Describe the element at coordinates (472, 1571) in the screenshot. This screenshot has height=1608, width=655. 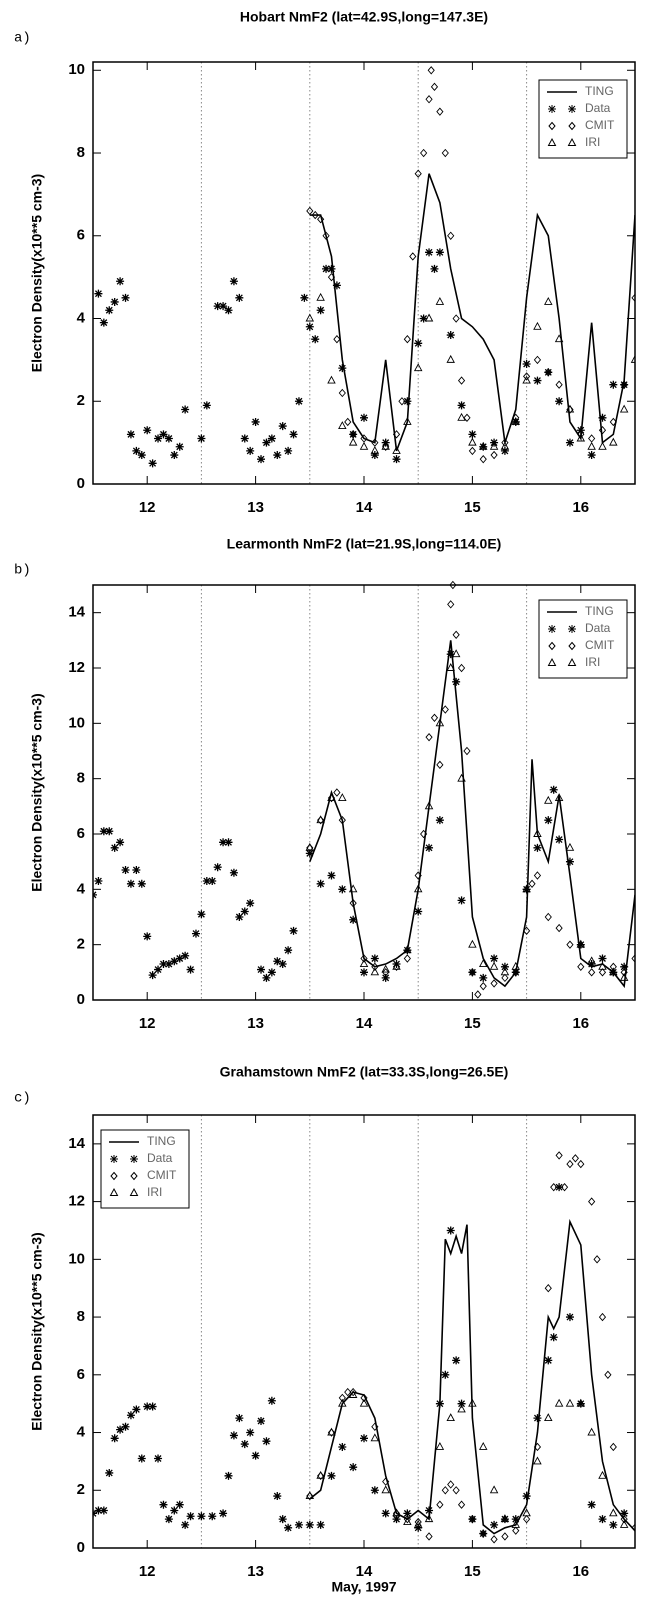
I see `x-tick-label: 15` at that location.